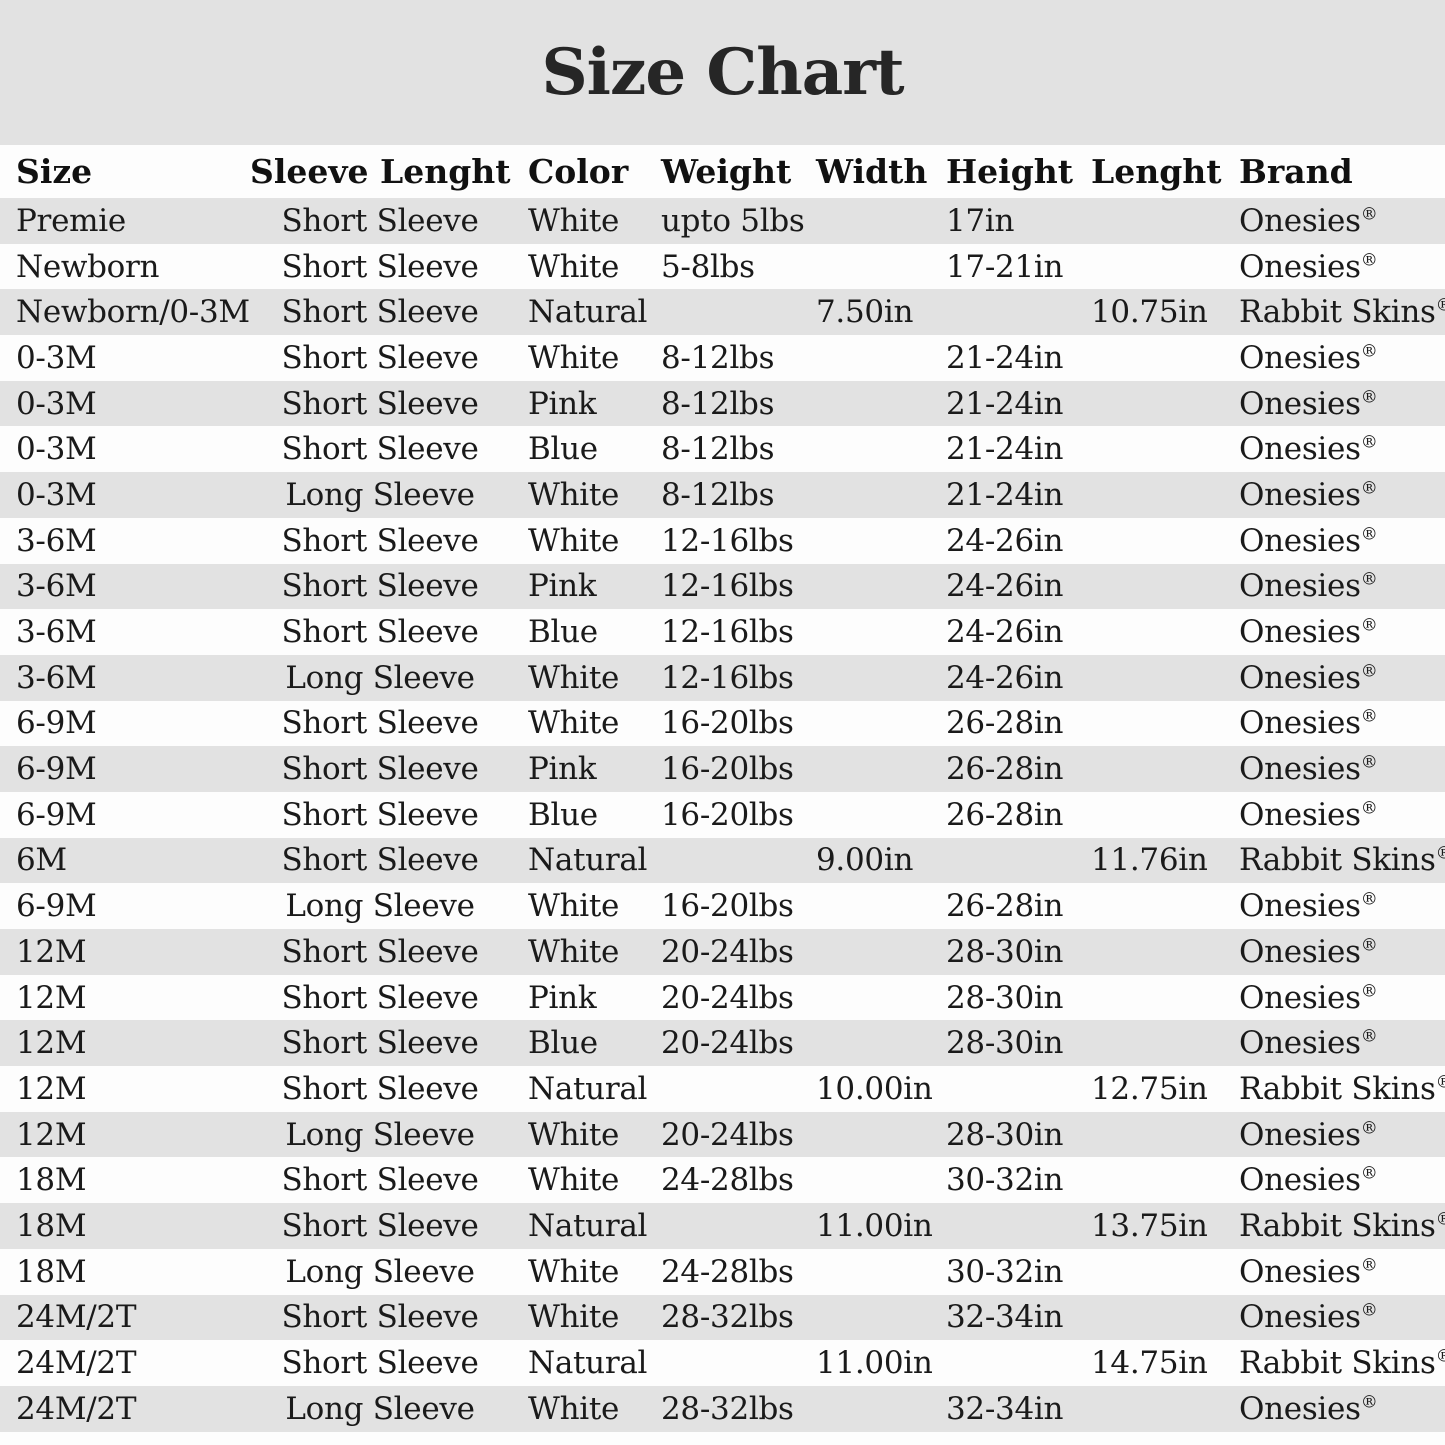 Image resolution: width=1445 pixels, height=1445 pixels. I want to click on cell-height: 17in, so click(980, 220).